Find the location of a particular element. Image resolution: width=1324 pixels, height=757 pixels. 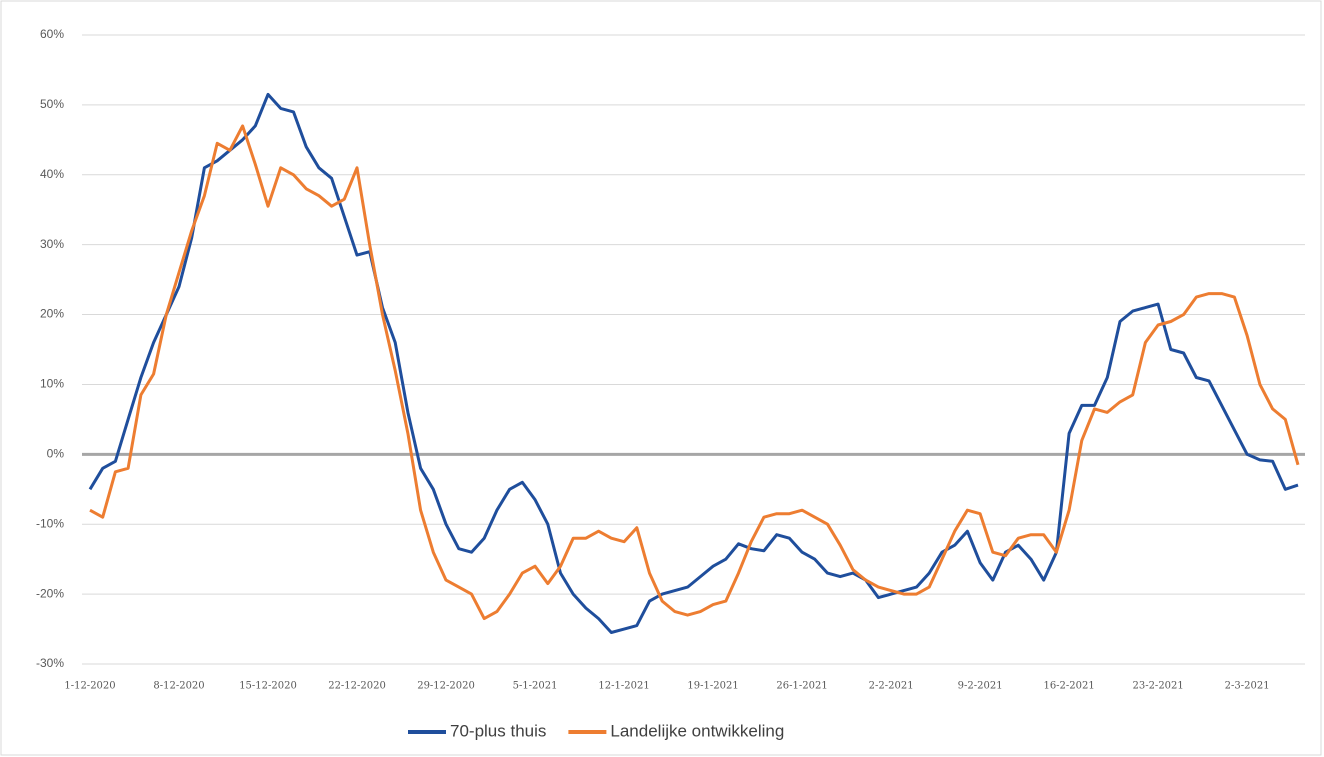

y-tick-label: -30% is located at coordinates (50, 663).